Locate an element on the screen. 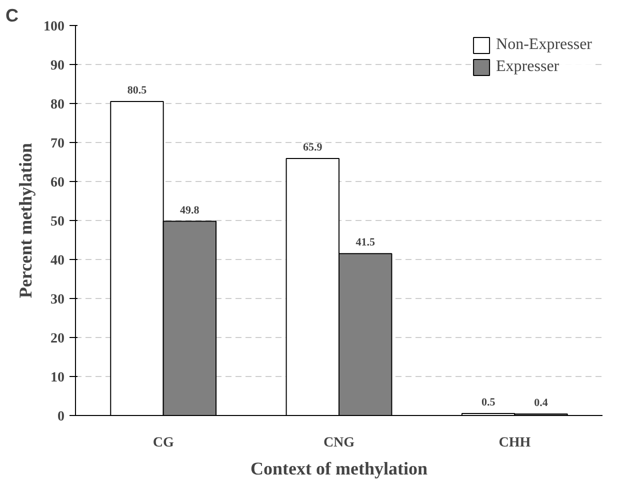  y-tick-label: 0 is located at coordinates (61, 417).